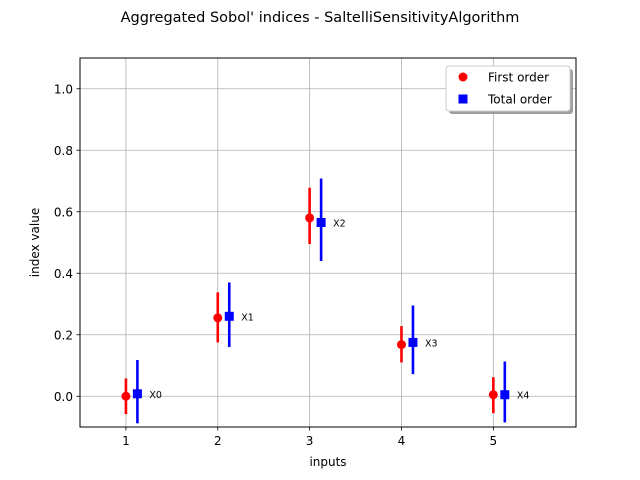  Describe the element at coordinates (518, 78) in the screenshot. I see `legend-label: First order` at that location.